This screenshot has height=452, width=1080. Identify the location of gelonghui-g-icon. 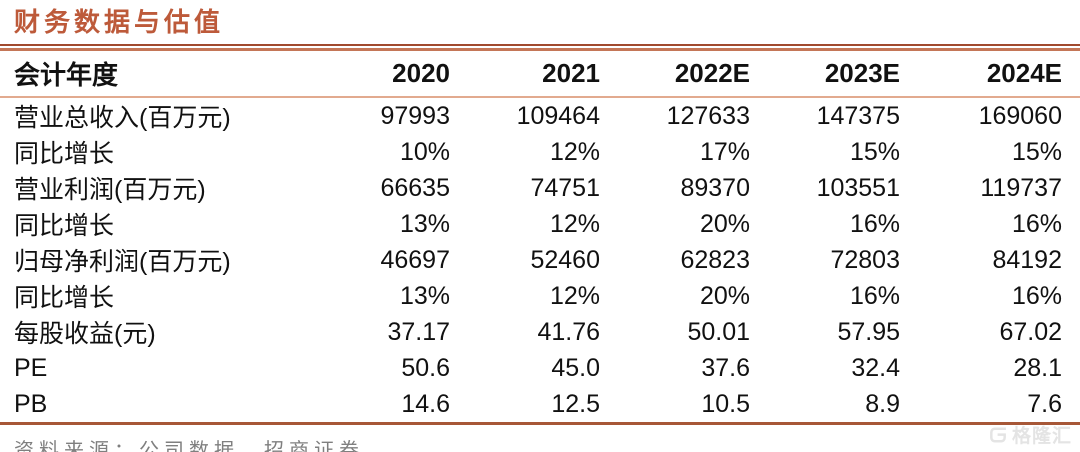
(998, 435).